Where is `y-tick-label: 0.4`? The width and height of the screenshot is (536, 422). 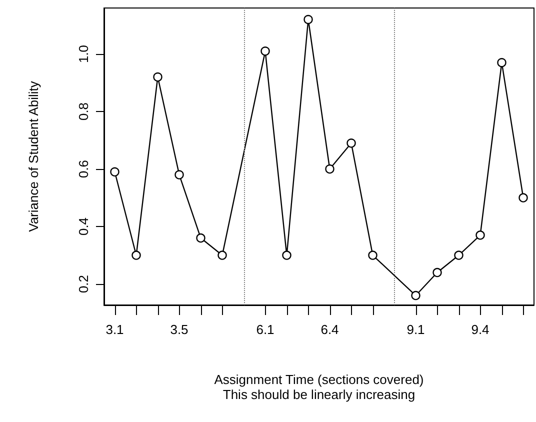
y-tick-label: 0.4 is located at coordinates (83, 226).